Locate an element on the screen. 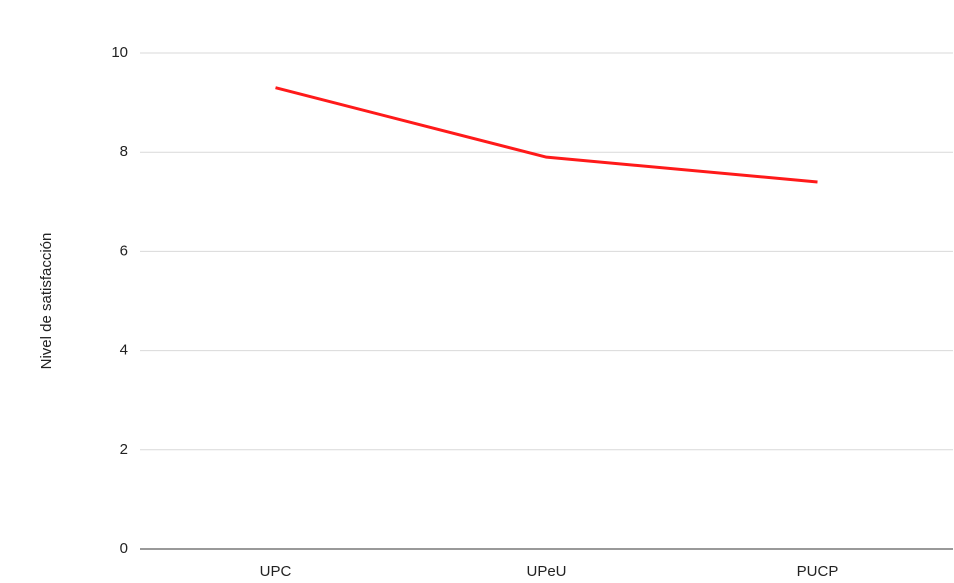 This screenshot has width=954, height=583. x-tick-label: PUCP is located at coordinates (818, 571).